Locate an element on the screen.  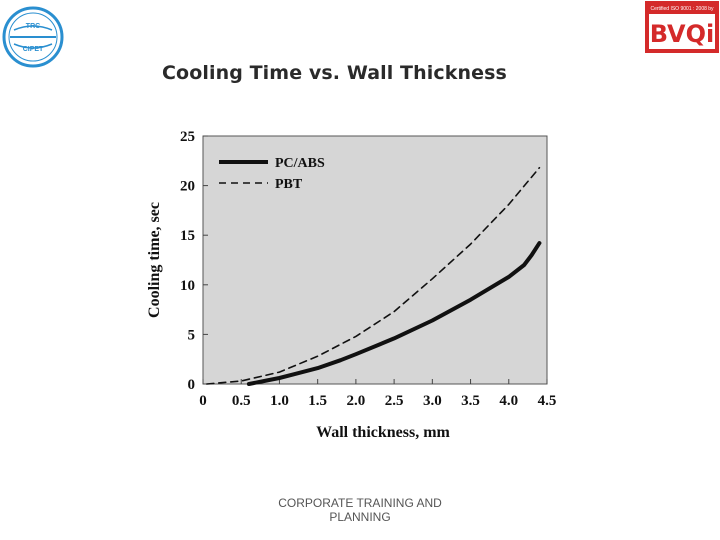
y-tick-label: 5 is located at coordinates (192, 335).